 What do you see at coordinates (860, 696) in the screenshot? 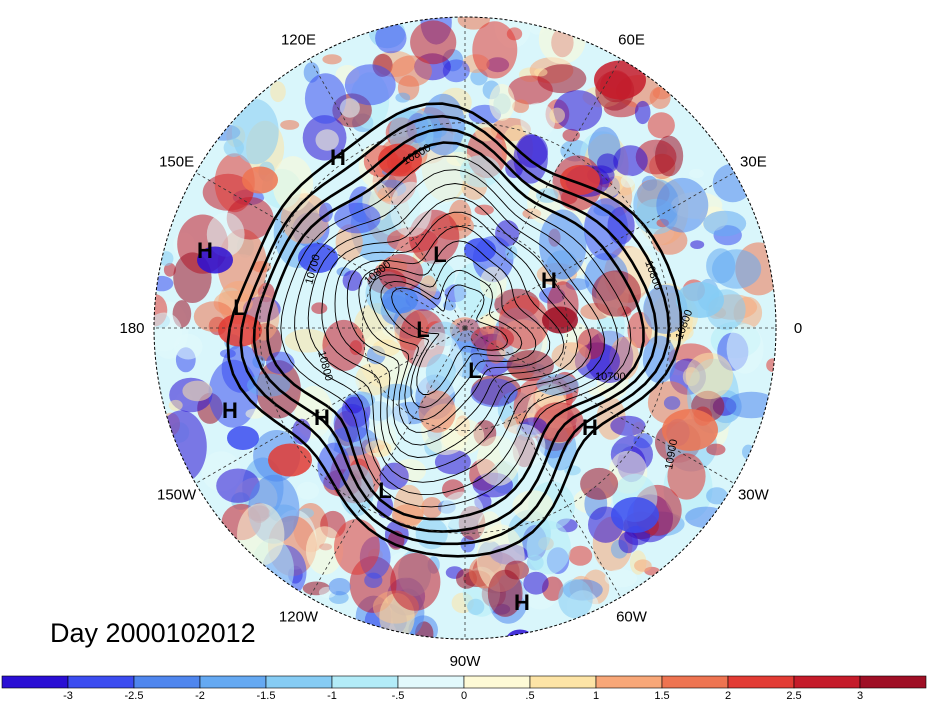
I see `colorbar-tick-label: 3` at bounding box center [860, 696].